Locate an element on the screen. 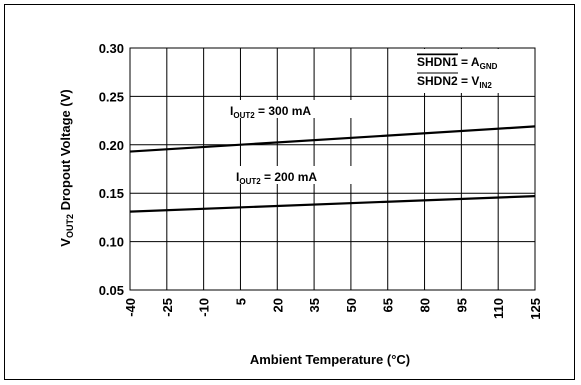  y-axis-title-prefix: V is located at coordinates (65, 242).